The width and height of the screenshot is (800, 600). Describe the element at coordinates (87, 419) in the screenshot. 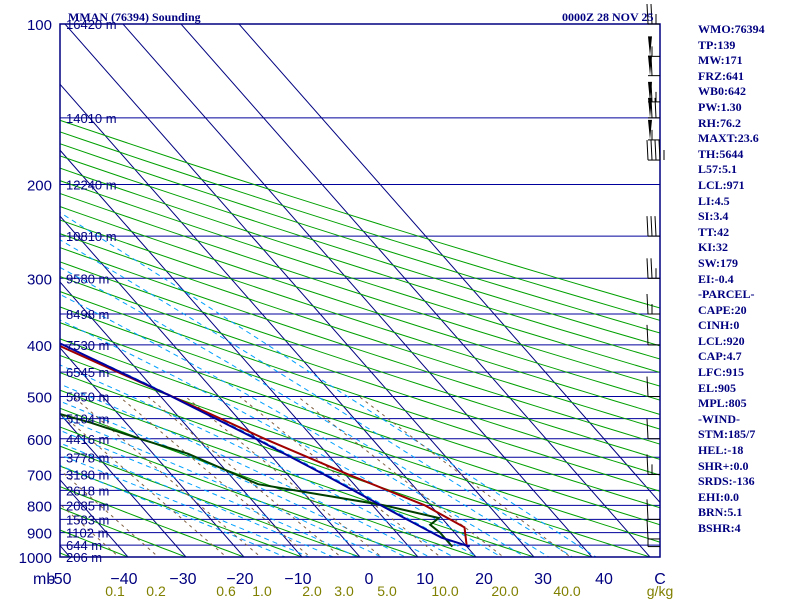

I see `height-label: 5104 m` at that location.